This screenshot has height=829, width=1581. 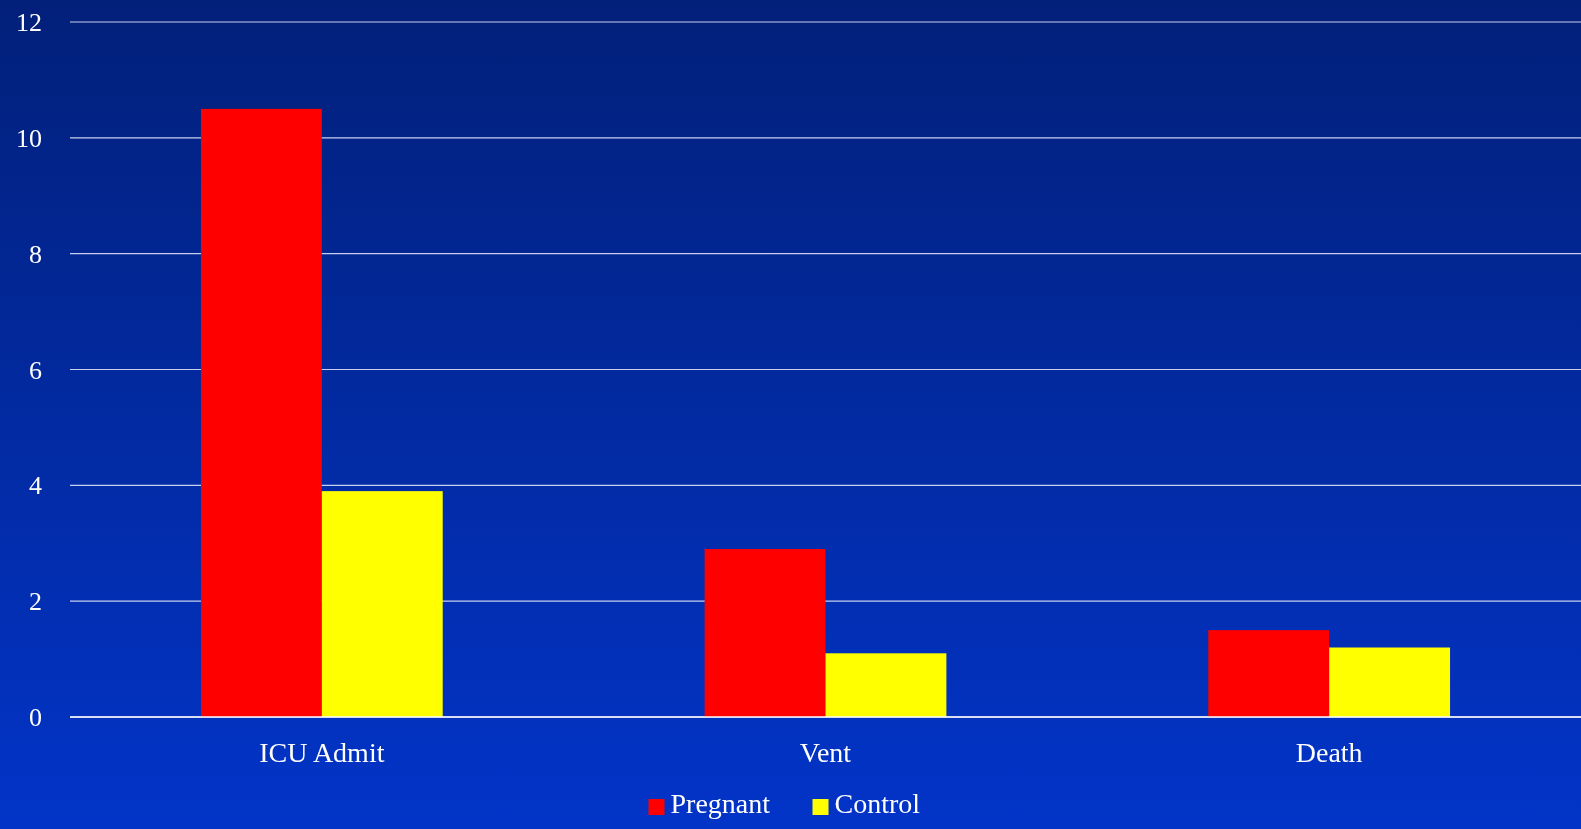 I want to click on y-tick-label: 12, so click(x=29, y=23).